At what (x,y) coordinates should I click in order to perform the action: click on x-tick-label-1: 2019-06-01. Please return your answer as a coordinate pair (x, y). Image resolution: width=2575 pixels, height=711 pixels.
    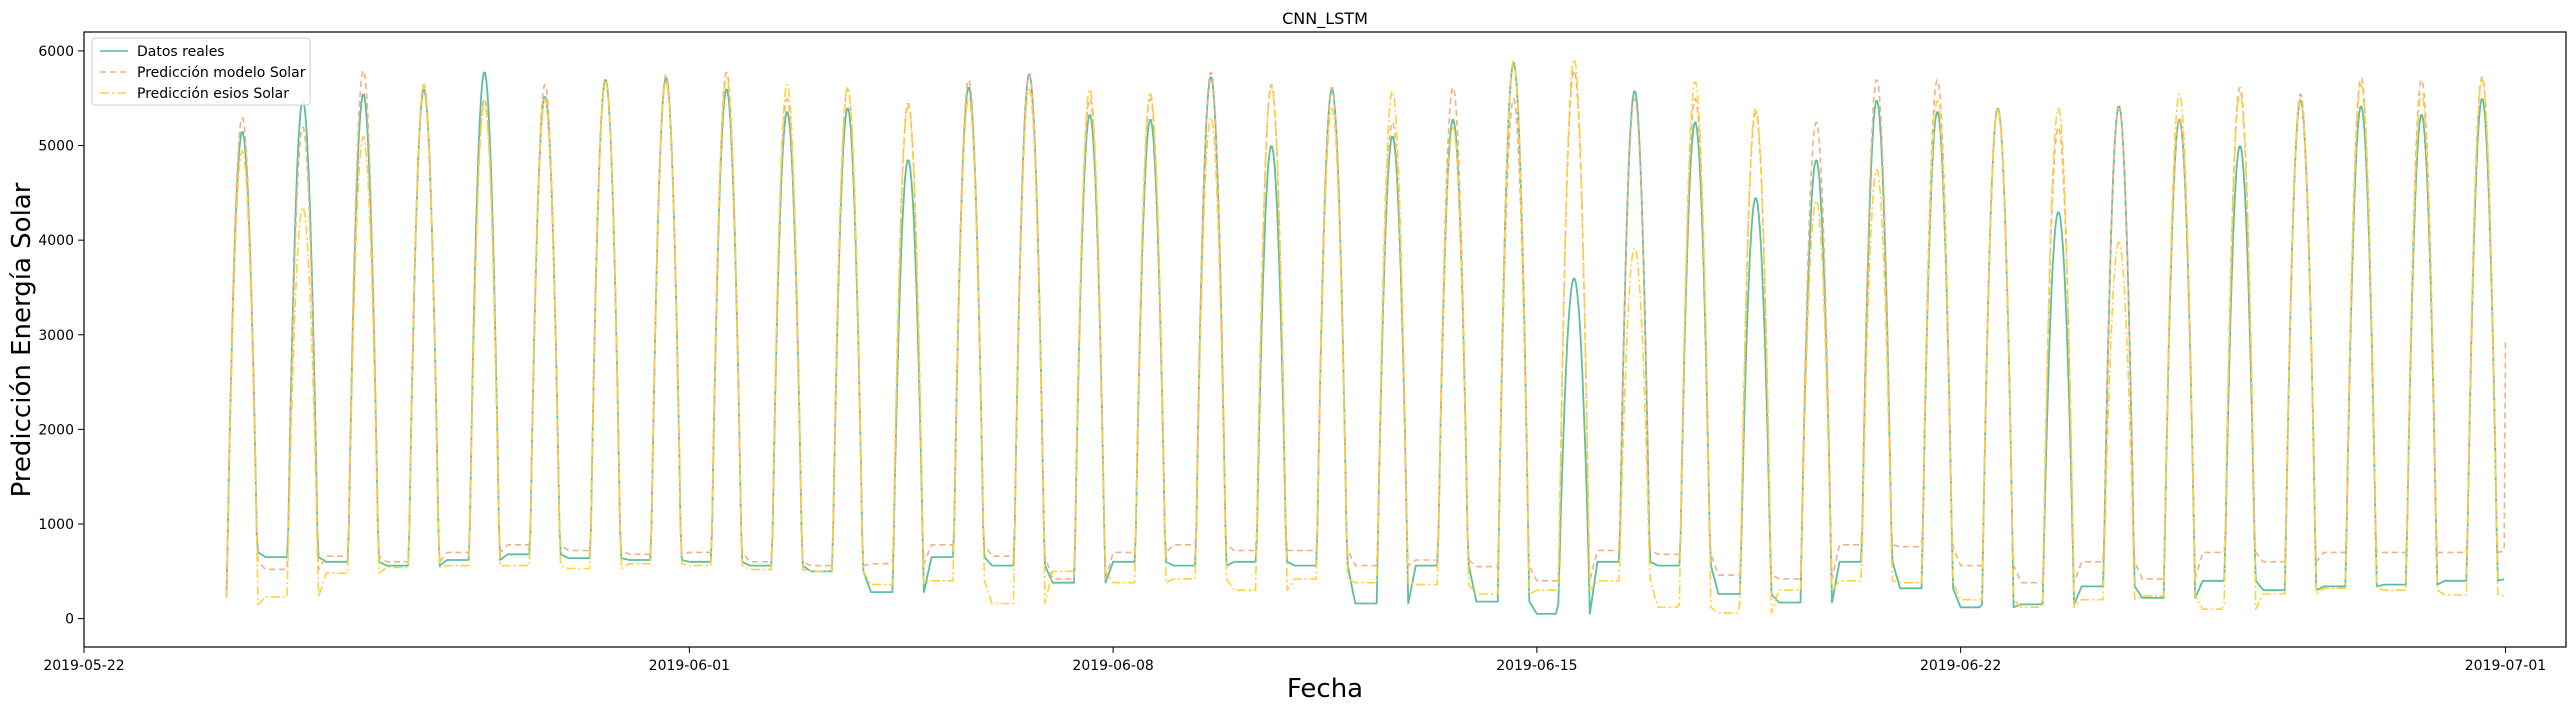
    Looking at the image, I should click on (689, 666).